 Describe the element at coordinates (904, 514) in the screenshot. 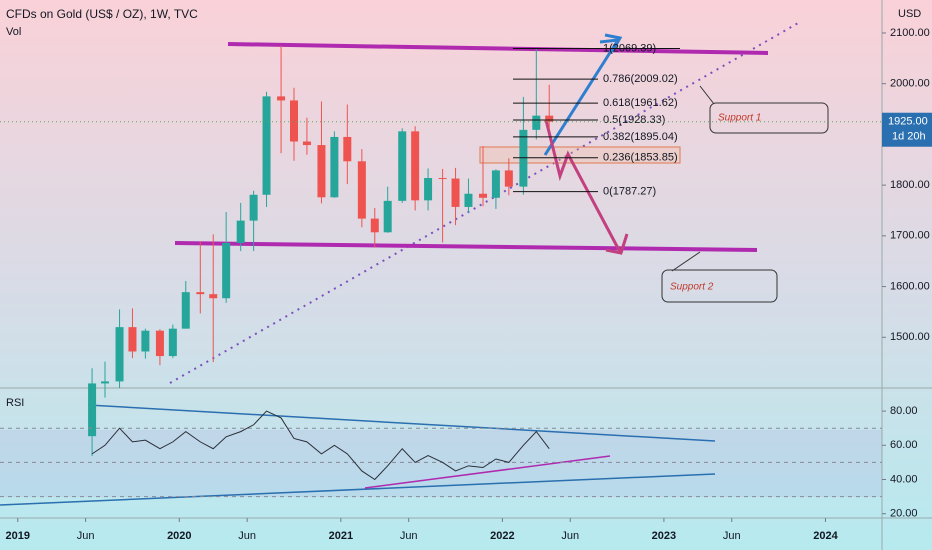

I see `y-tick-label: 20.00` at that location.